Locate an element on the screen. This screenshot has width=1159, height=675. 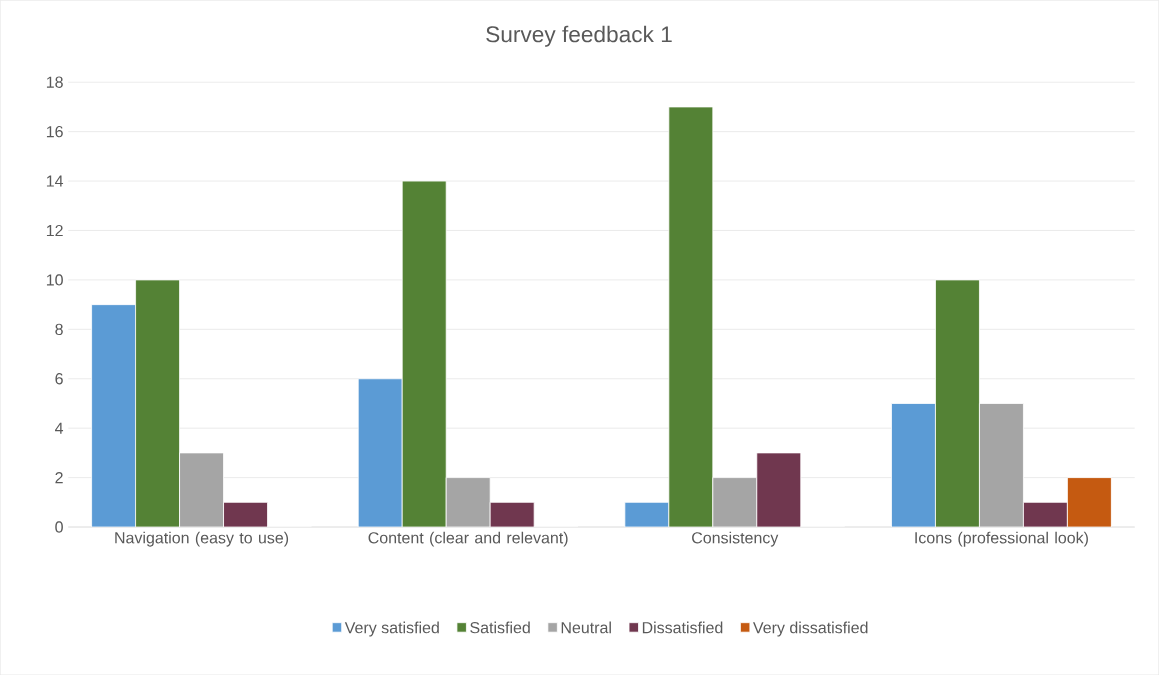
legend-label: Neutral is located at coordinates (586, 627).